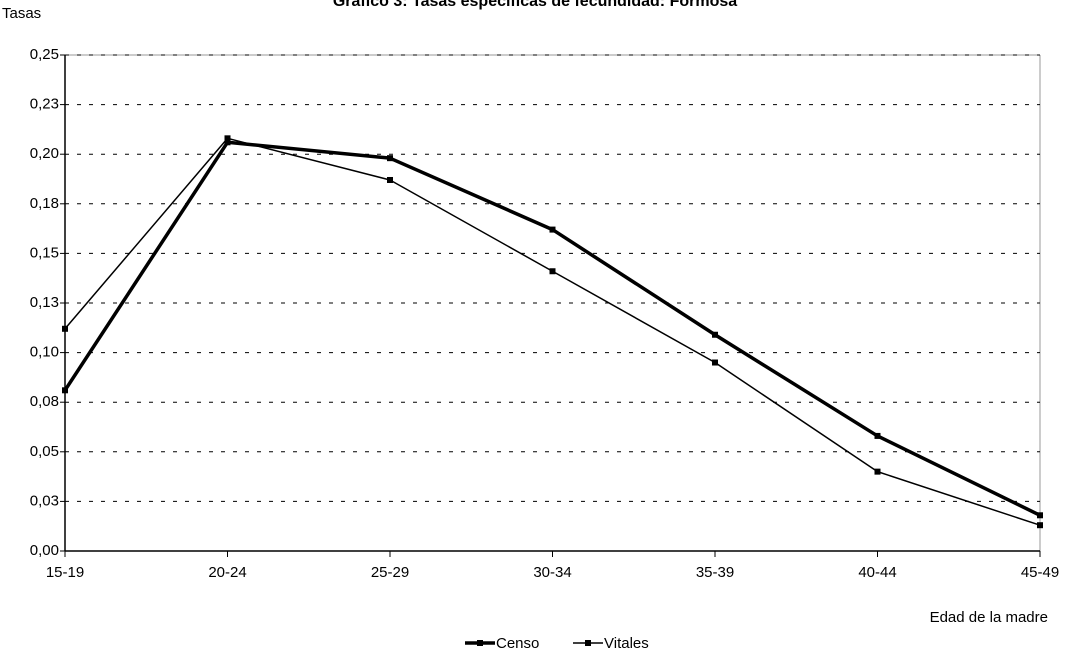 This screenshot has height=656, width=1072. I want to click on y-tick-label: 0,13, so click(44, 302).